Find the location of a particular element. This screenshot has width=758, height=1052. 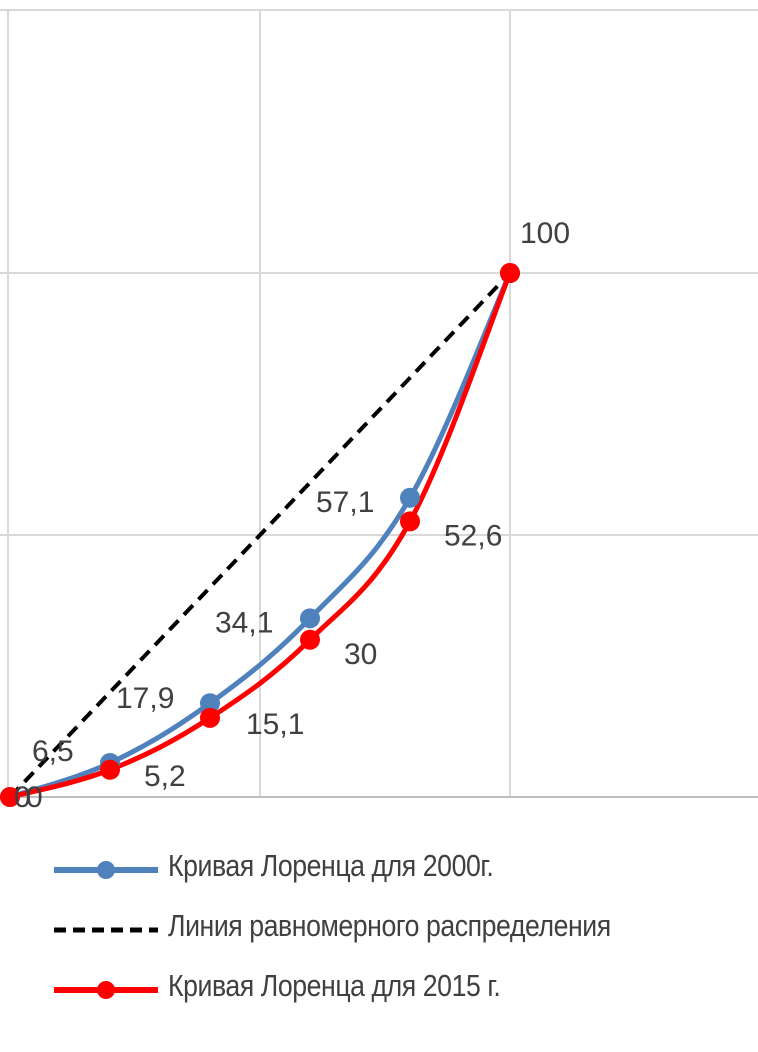

legend-item-equality: Линия равномерного распределения is located at coordinates (379, 930).